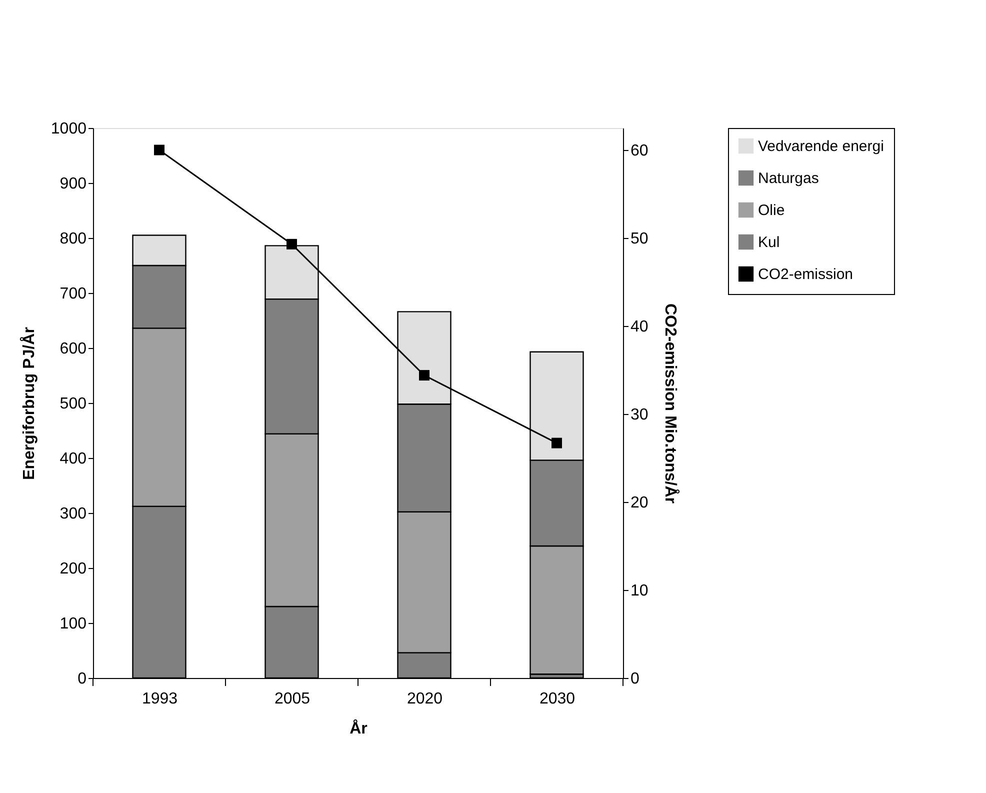 This screenshot has width=986, height=793. Describe the element at coordinates (68, 129) in the screenshot. I see `y-tick-label: 1000` at that location.